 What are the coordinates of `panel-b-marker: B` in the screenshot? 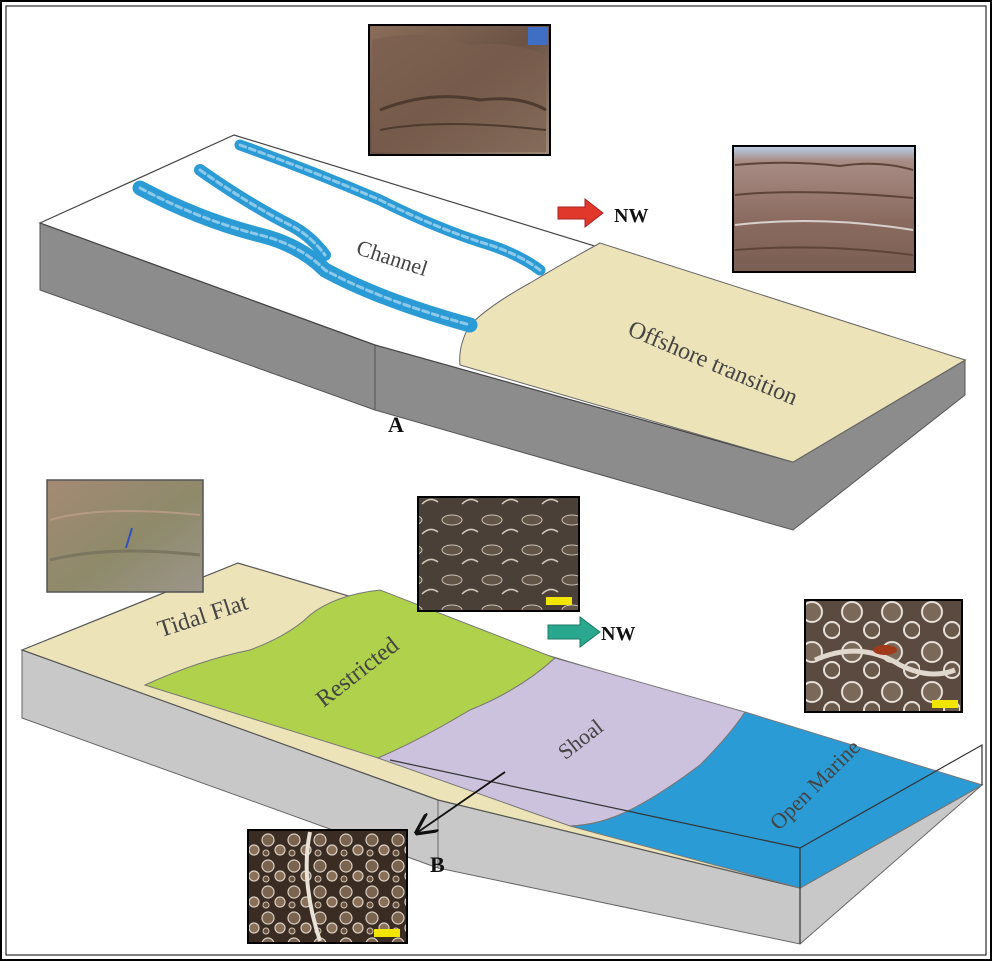 It's located at (437, 864).